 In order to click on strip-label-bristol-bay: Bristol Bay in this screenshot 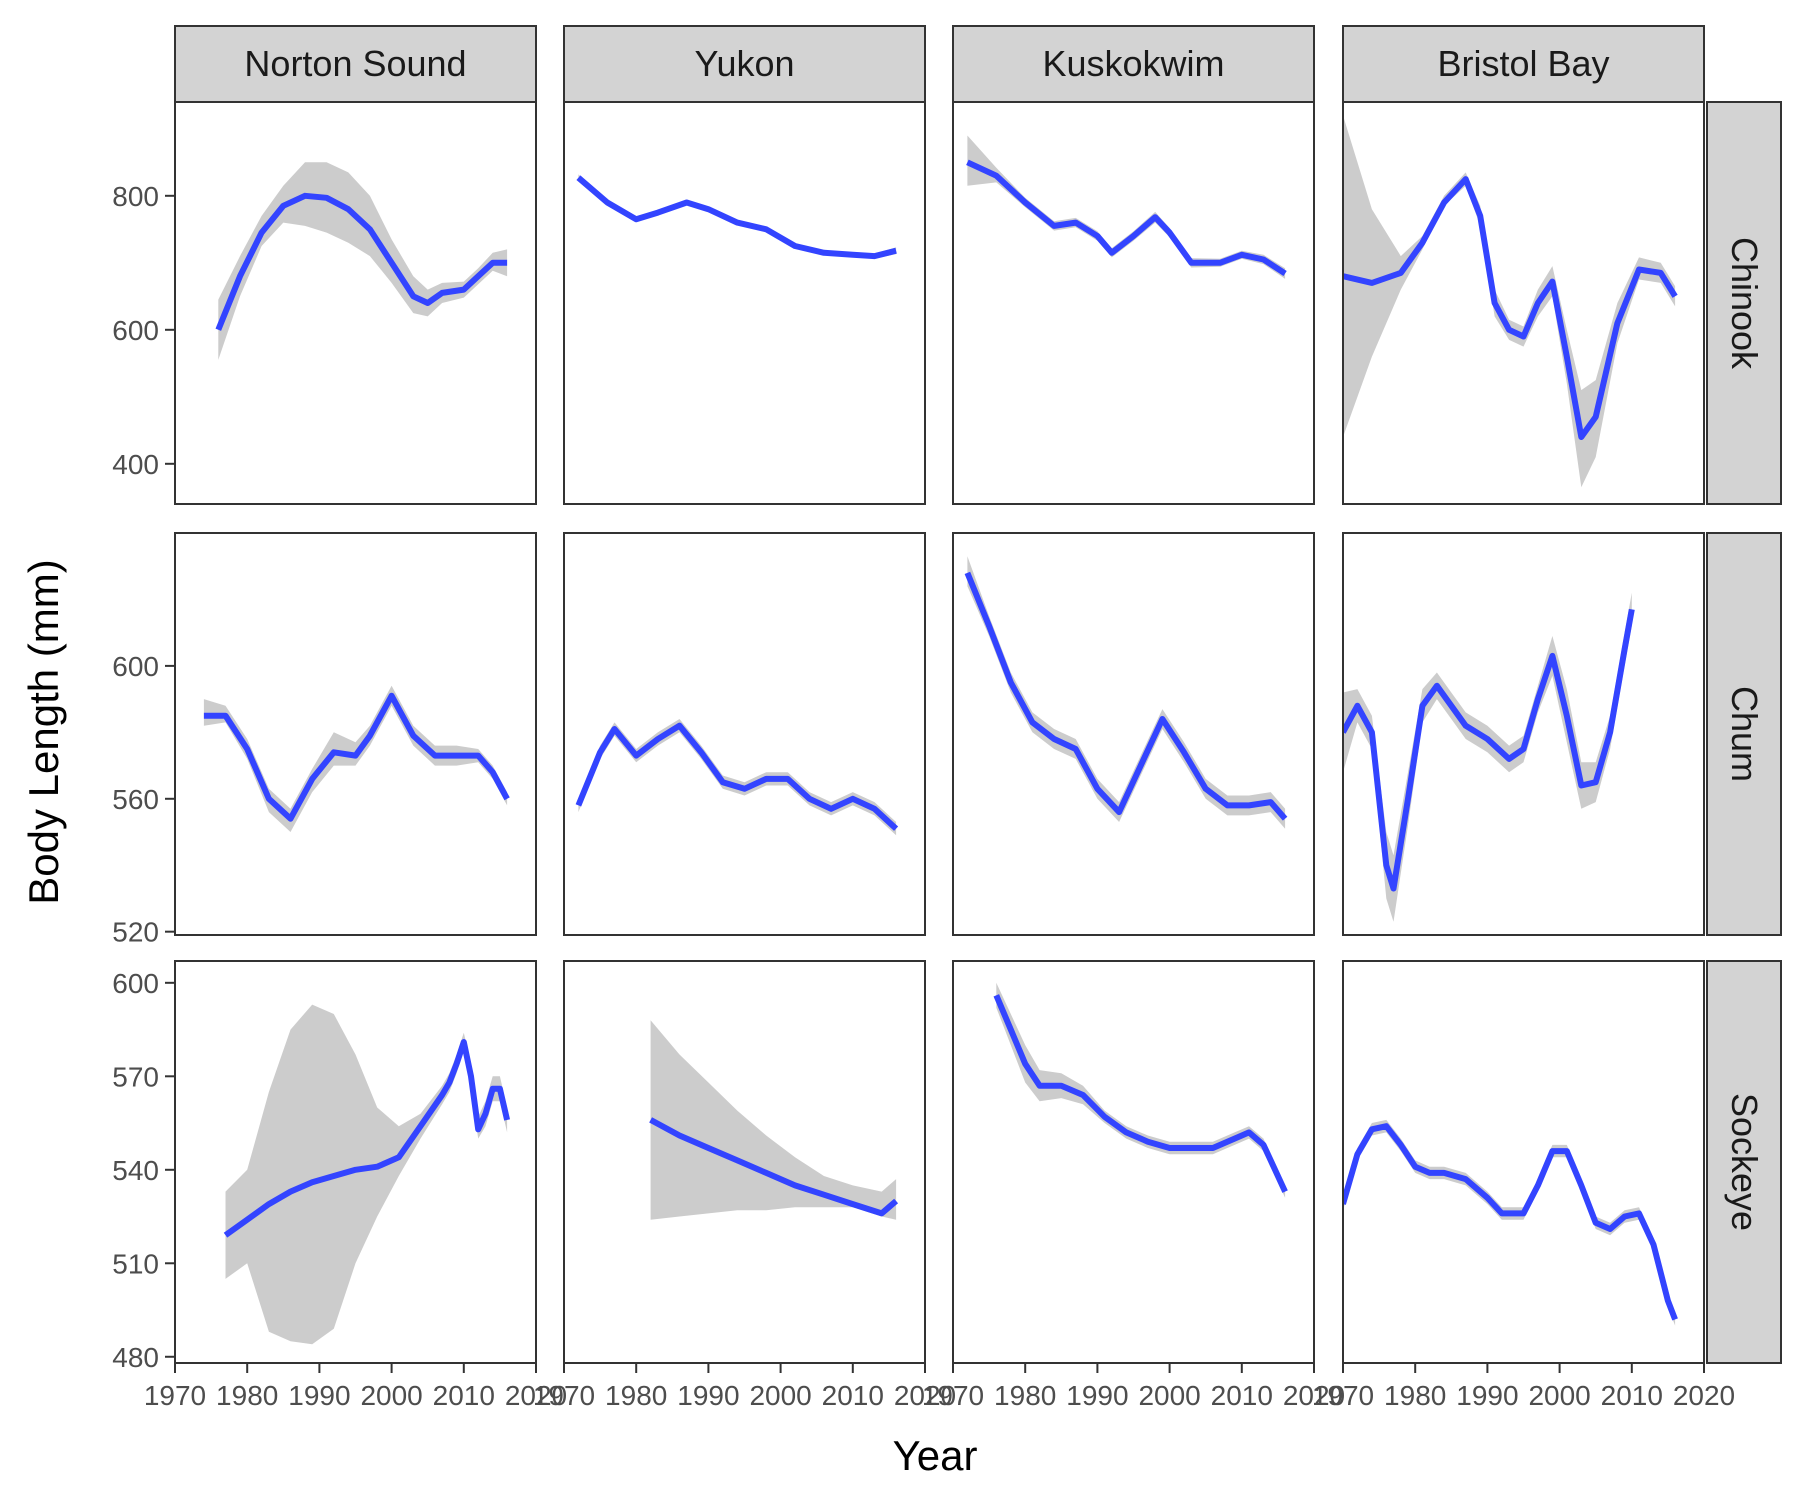, I will do `click(1523, 63)`.